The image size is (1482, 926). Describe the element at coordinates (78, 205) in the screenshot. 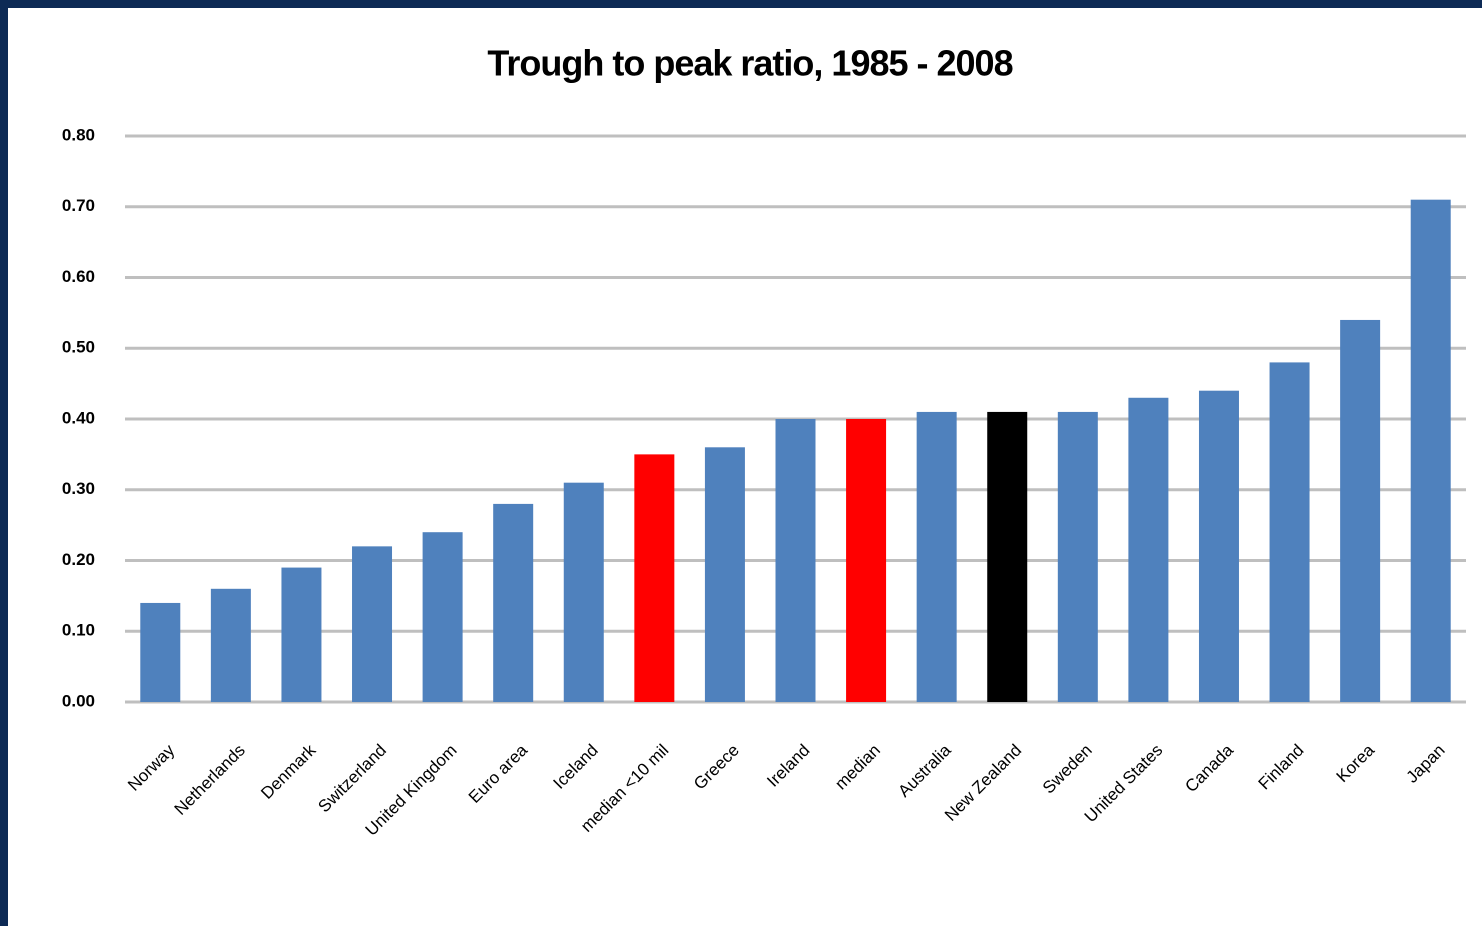

I see `y-tick-label: 0.70` at that location.